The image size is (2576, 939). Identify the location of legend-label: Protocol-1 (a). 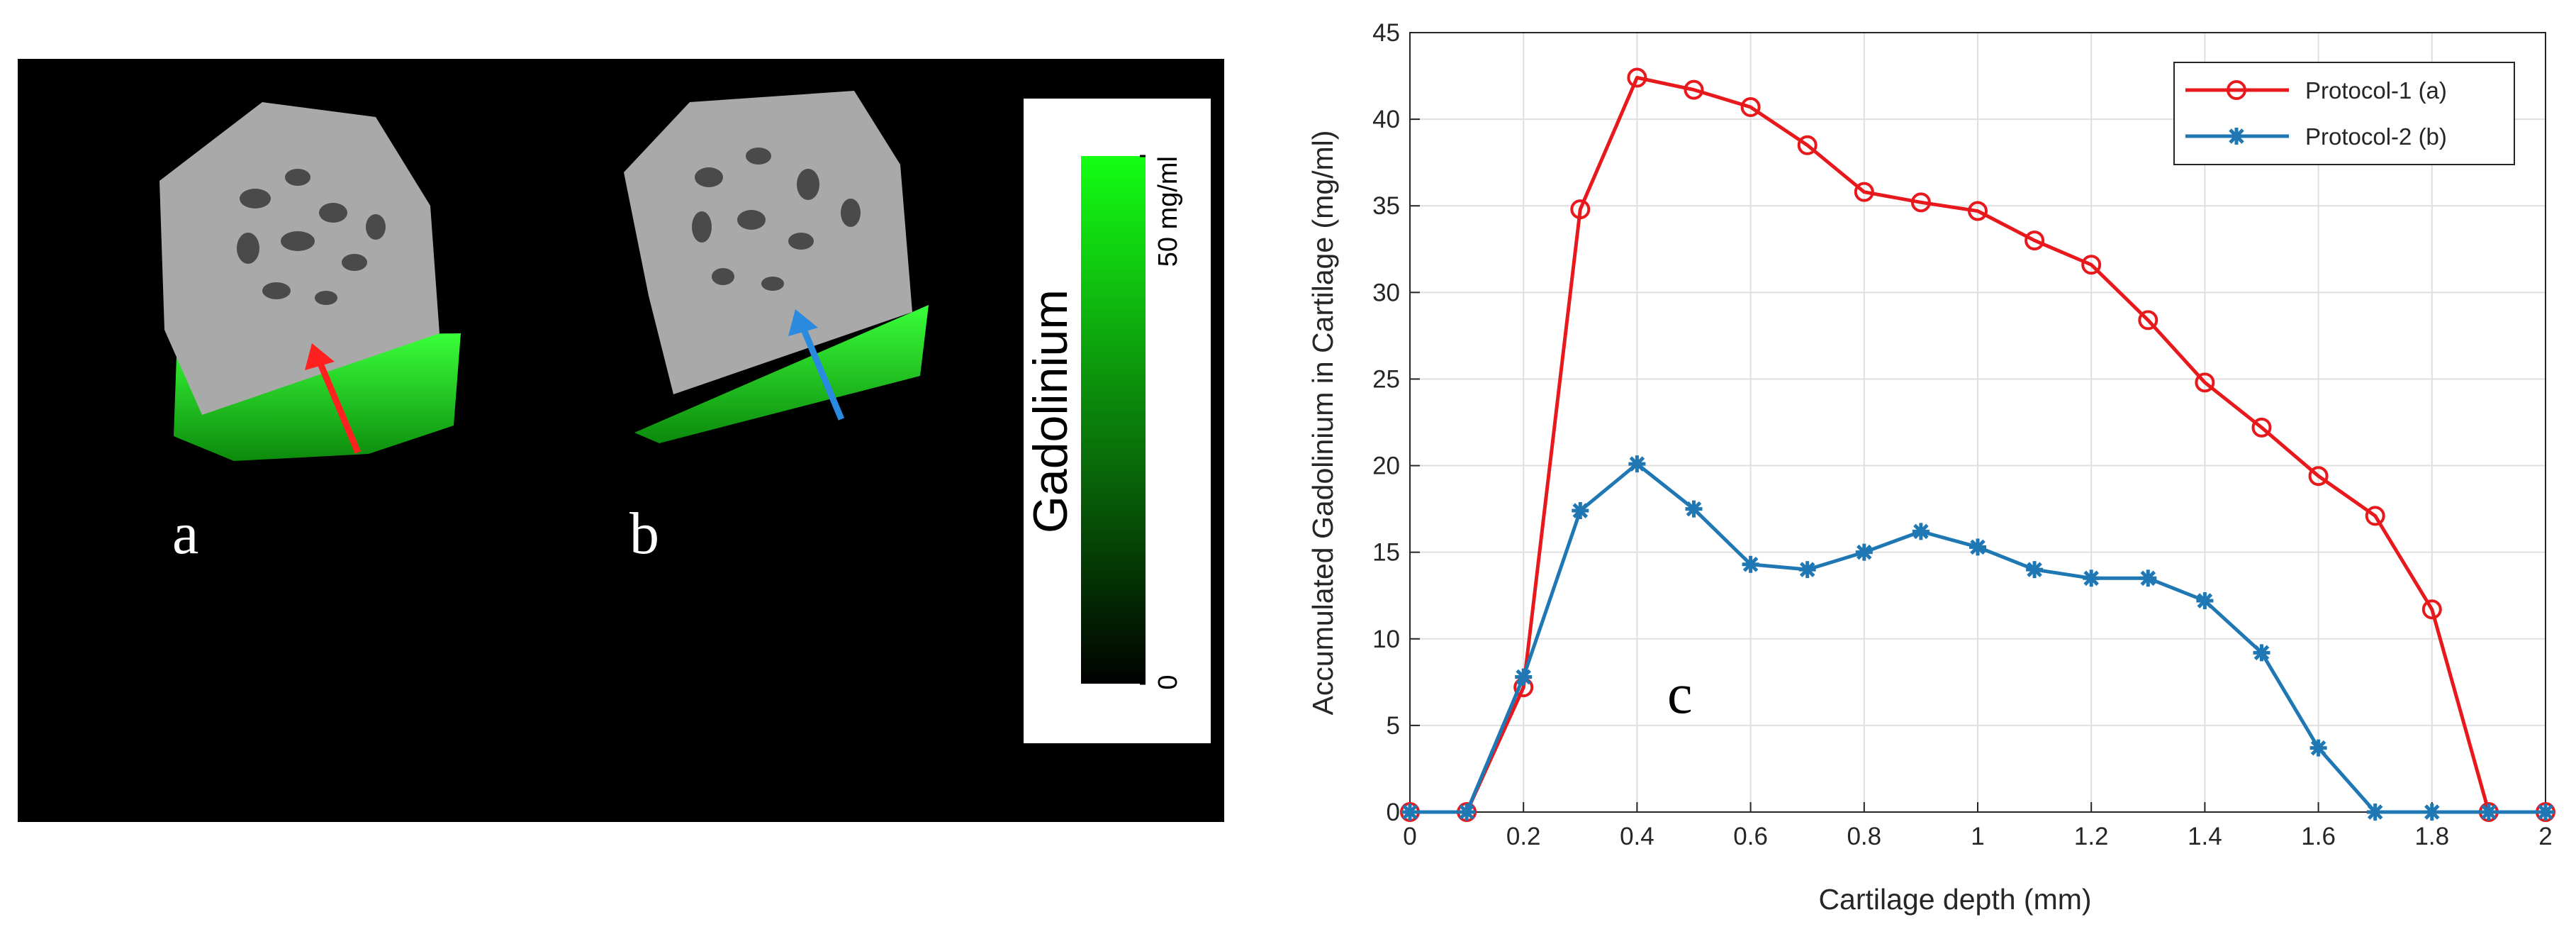
(2376, 90).